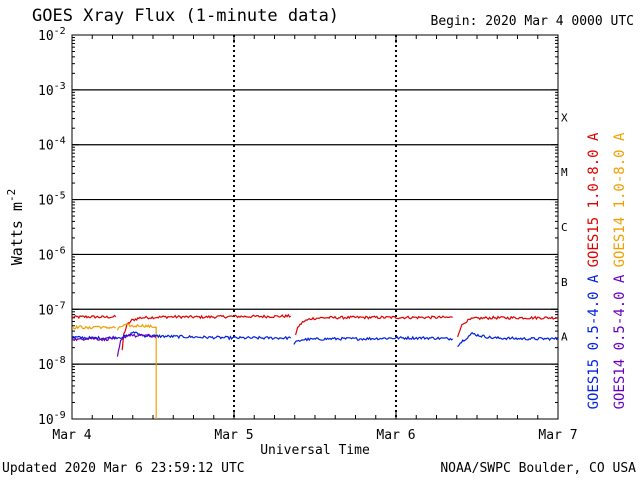 This screenshot has height=480, width=640. I want to click on y-tick-label: 10⁻⁶, so click(52, 254).